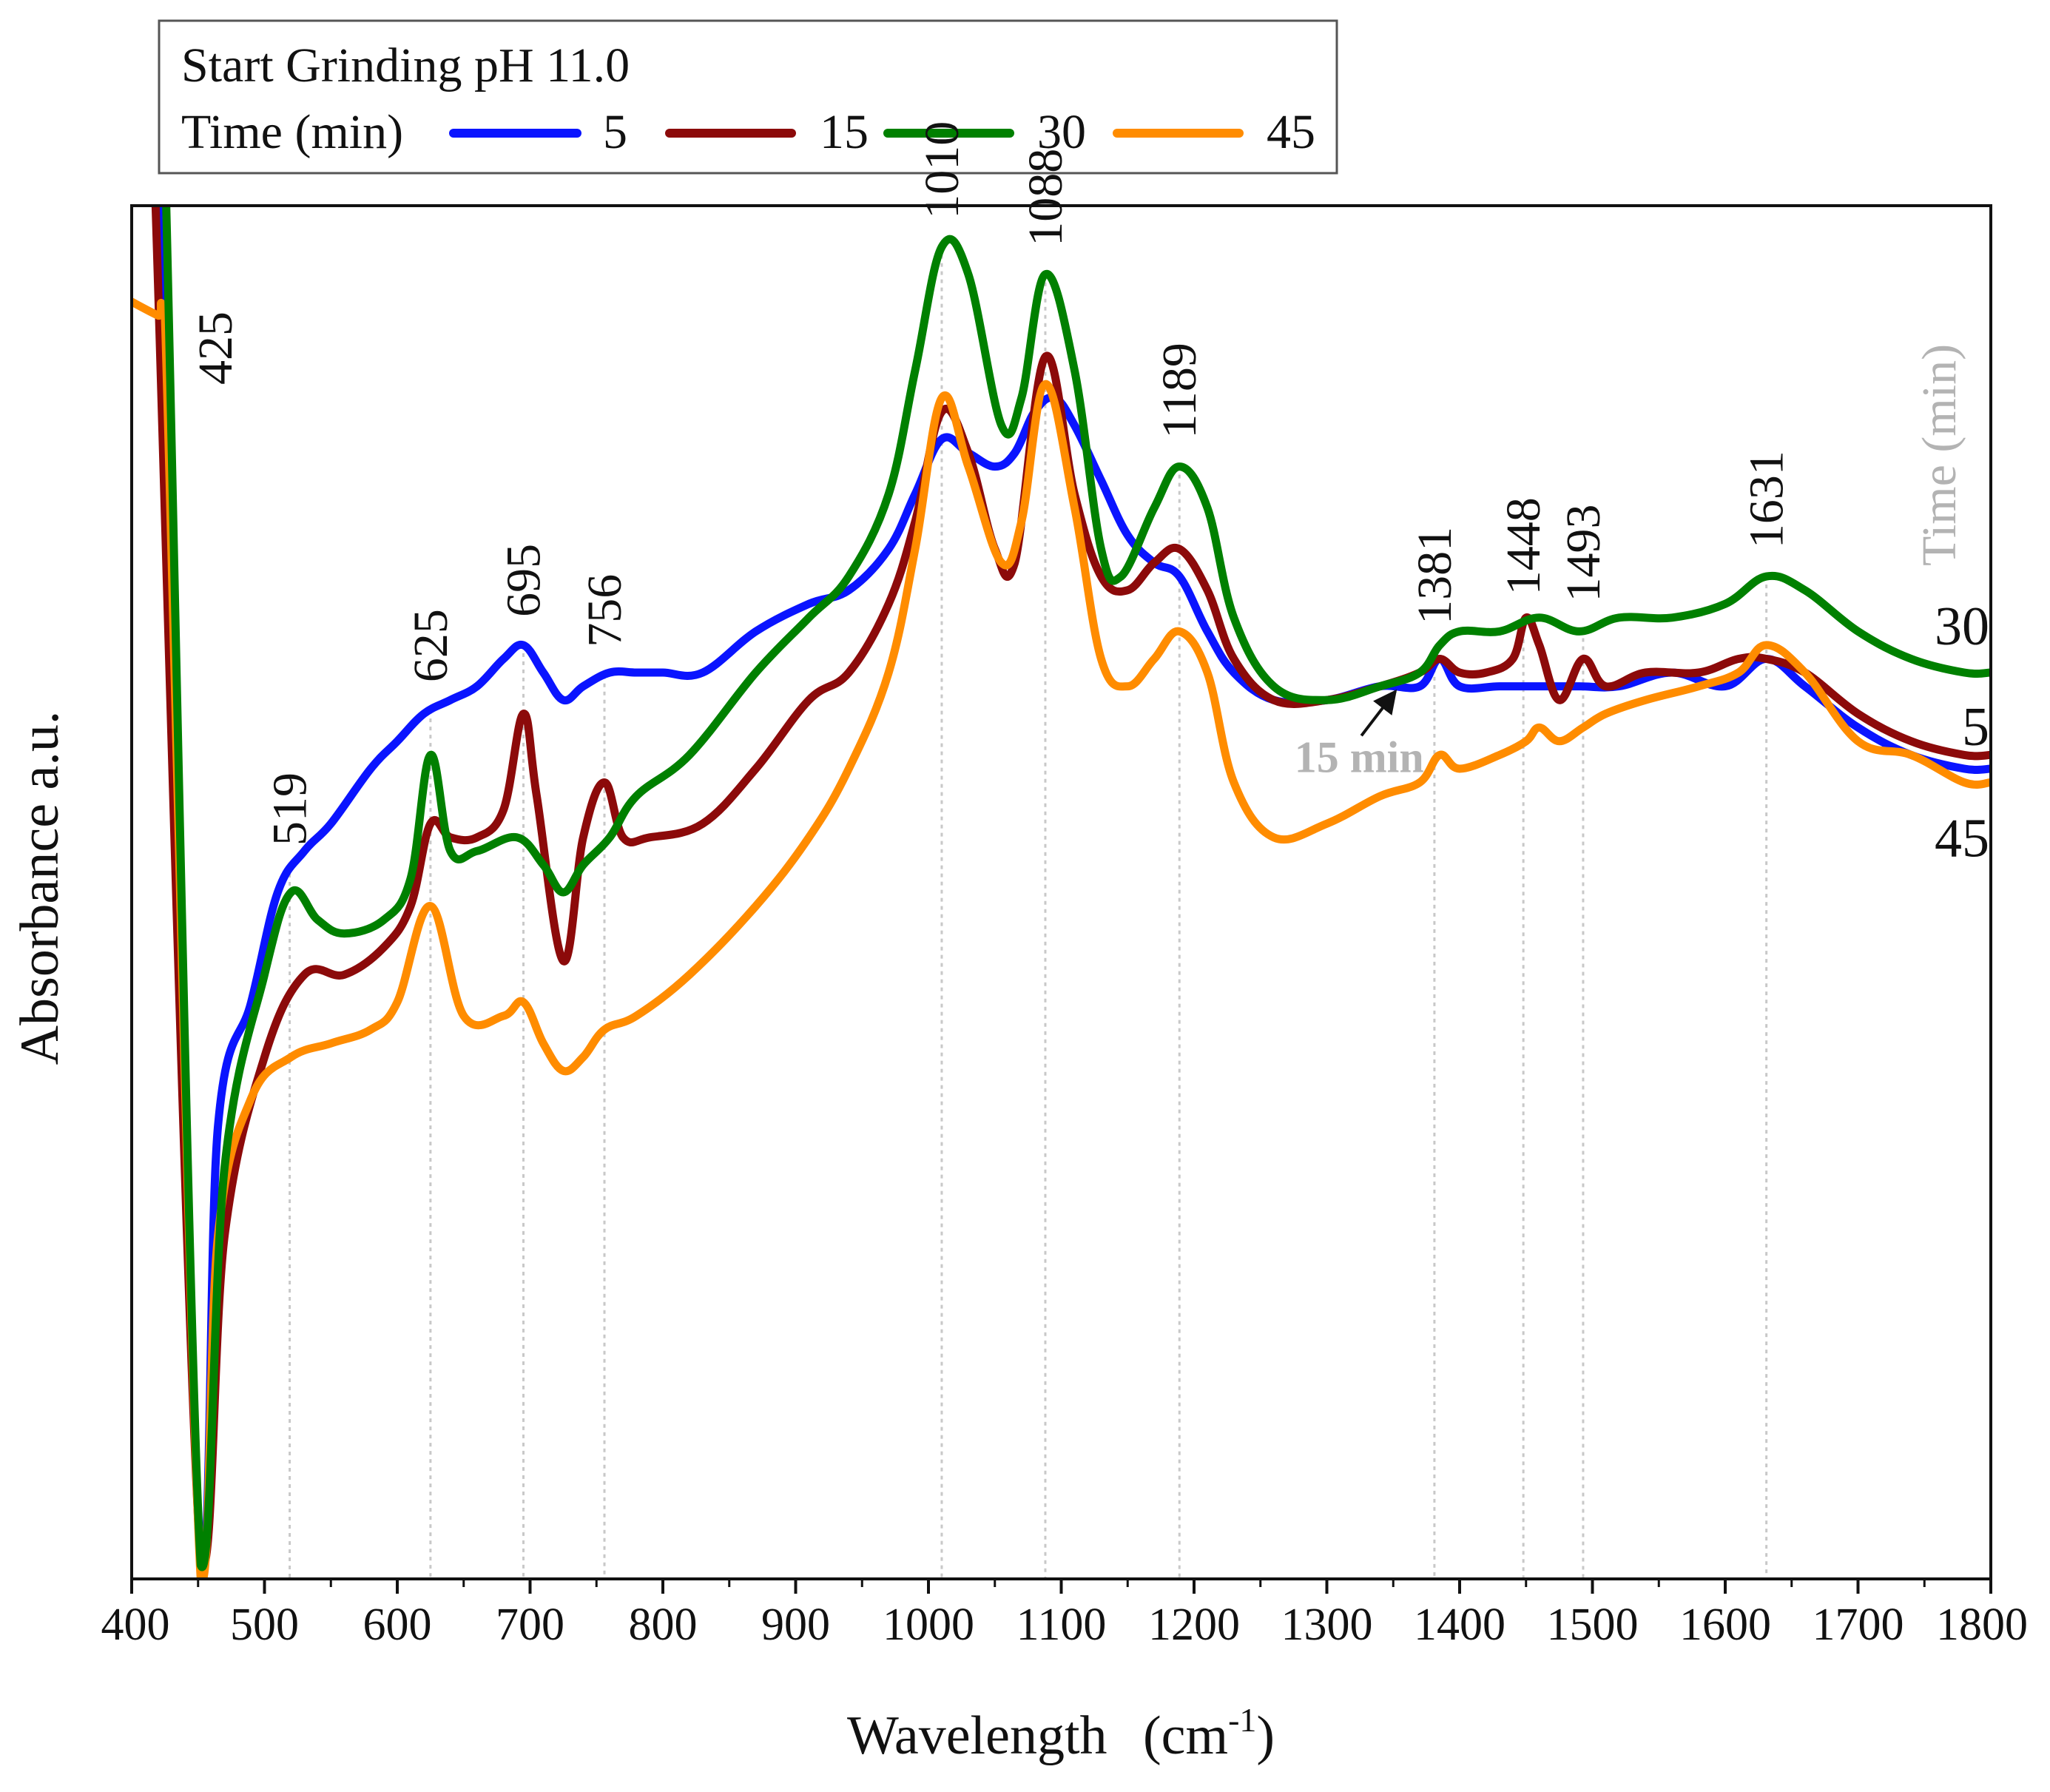  I want to click on peak-label-695: 695, so click(524, 580).